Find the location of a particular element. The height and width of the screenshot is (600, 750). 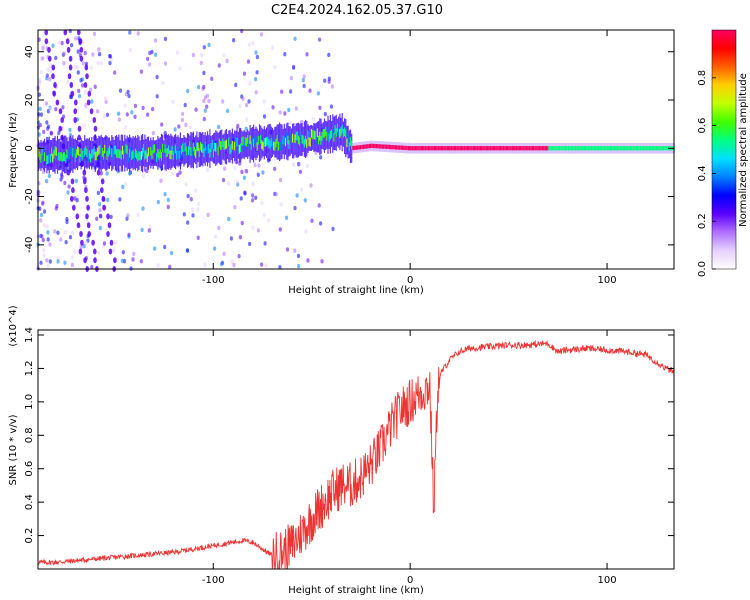

spectrogram-x-label: Height of straight line (km) is located at coordinates (356, 290).